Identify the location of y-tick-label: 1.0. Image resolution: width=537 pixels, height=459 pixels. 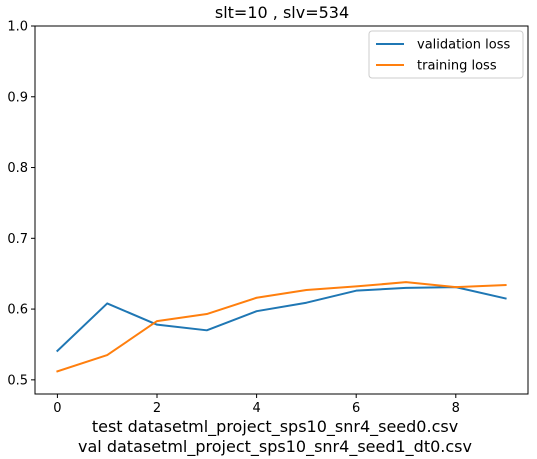
(17, 27).